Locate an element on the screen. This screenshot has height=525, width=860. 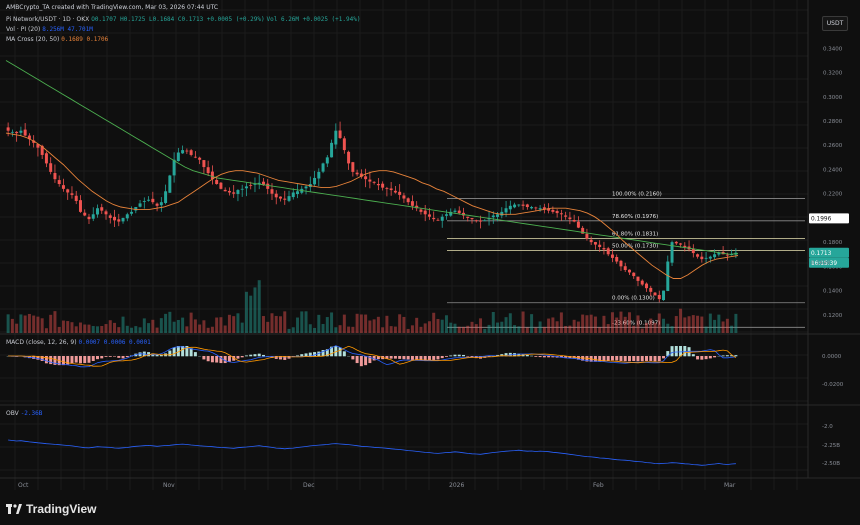
x-tick-label: Mar is located at coordinates (730, 485).